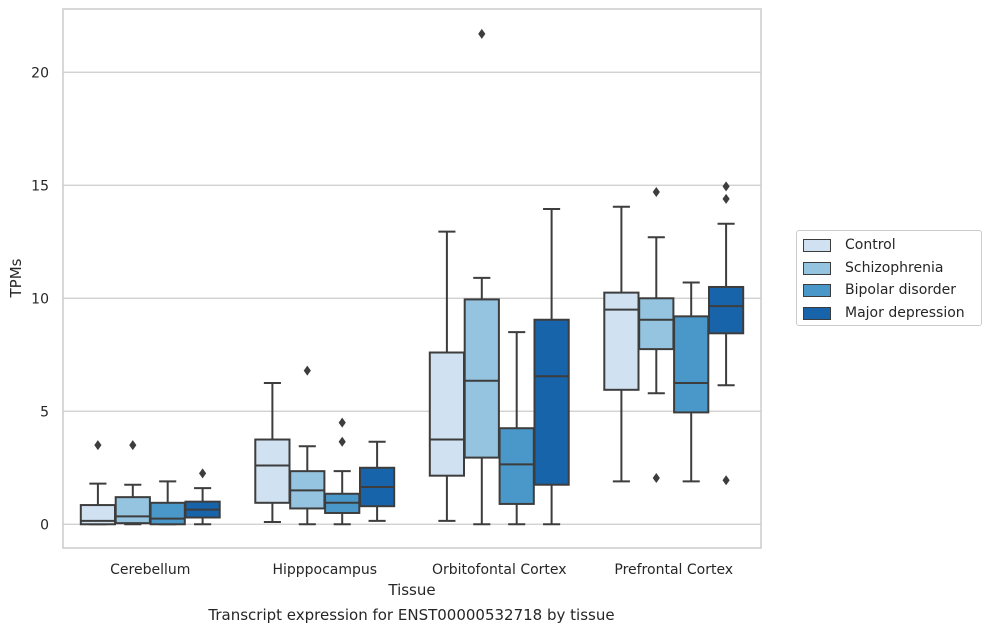 This screenshot has height=634, width=993. I want to click on box-major-depression-orbitofontal-cortex, so click(551, 367).